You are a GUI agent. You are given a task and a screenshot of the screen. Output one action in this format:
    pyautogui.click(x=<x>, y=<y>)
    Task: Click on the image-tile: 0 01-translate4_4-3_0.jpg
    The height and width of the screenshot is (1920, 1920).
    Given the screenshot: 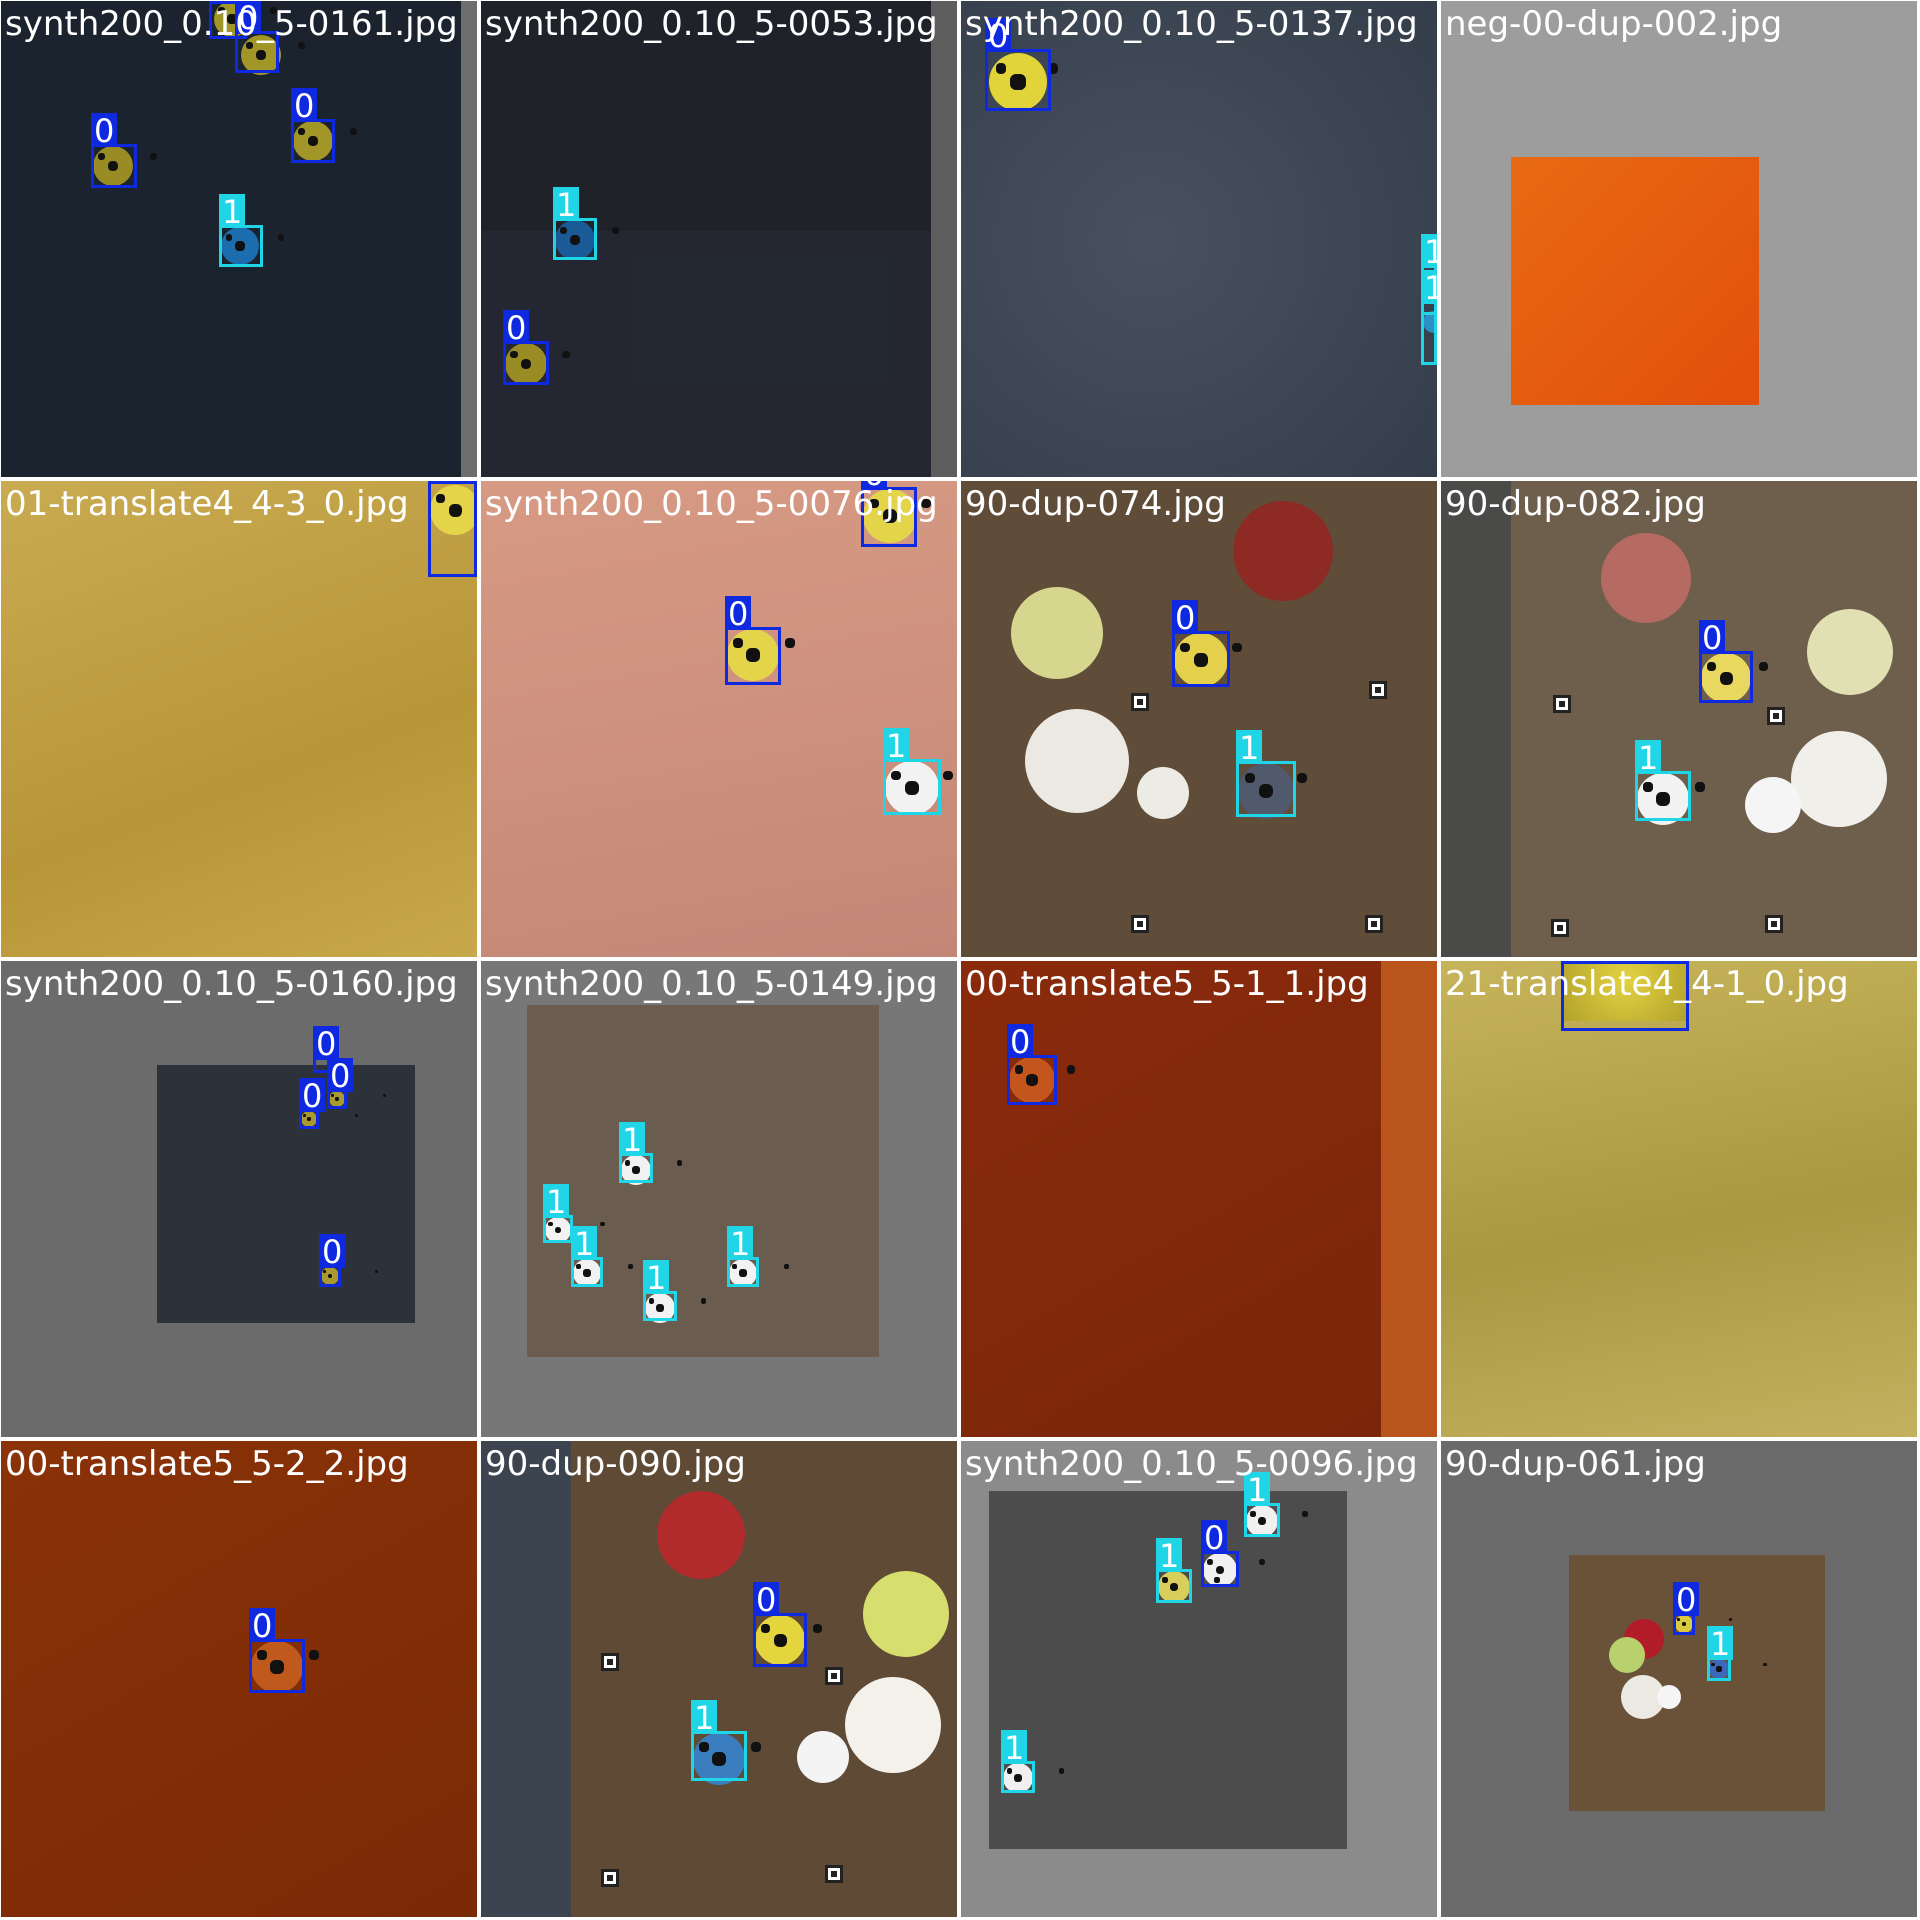 What is the action you would take?
    pyautogui.click(x=239, y=719)
    